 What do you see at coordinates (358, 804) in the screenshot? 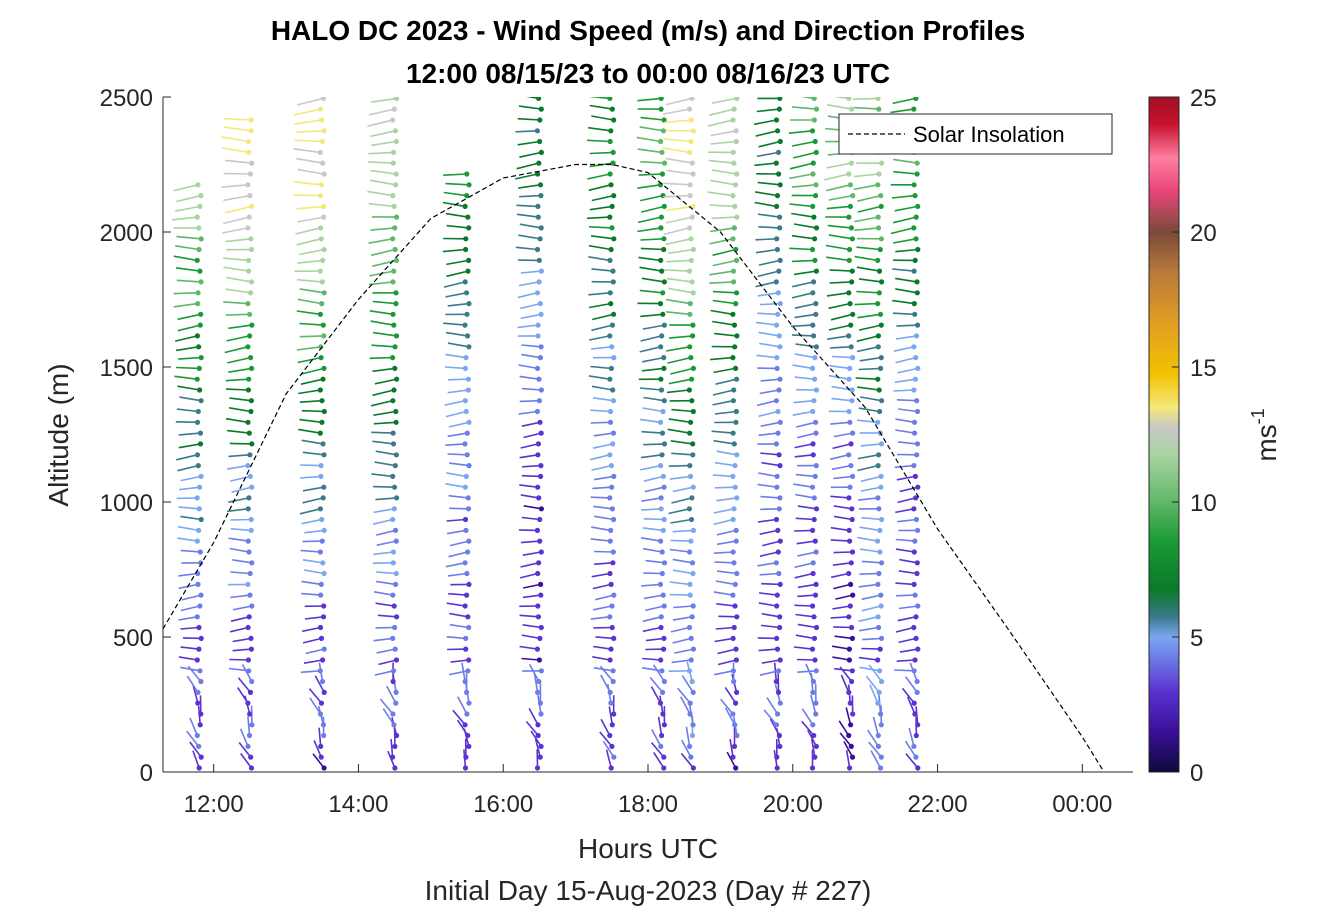
I see `x-tick-label: 14:00` at bounding box center [358, 804].